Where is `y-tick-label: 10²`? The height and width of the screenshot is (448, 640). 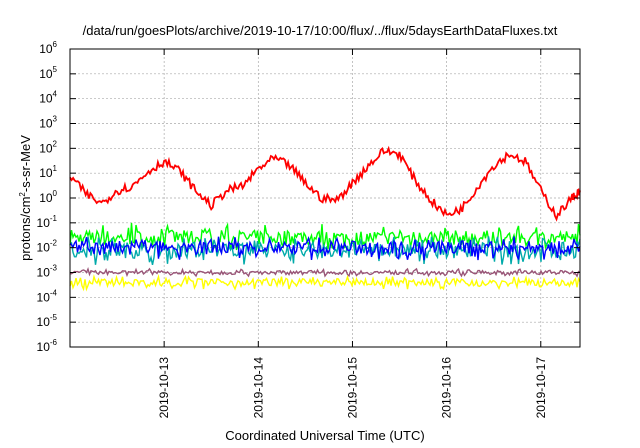 y-tick-label: 10² is located at coordinates (48, 147).